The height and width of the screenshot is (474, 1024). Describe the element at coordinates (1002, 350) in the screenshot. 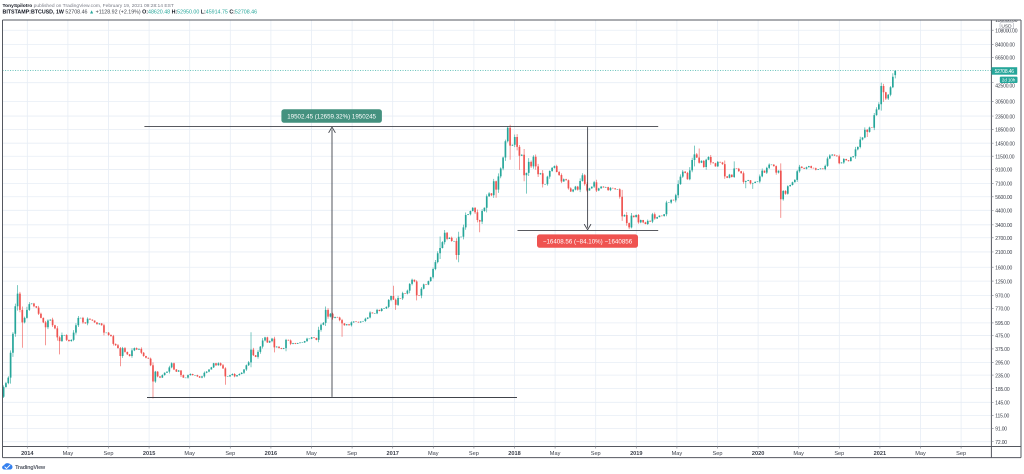

I see `svg-text: 375.00` at that location.